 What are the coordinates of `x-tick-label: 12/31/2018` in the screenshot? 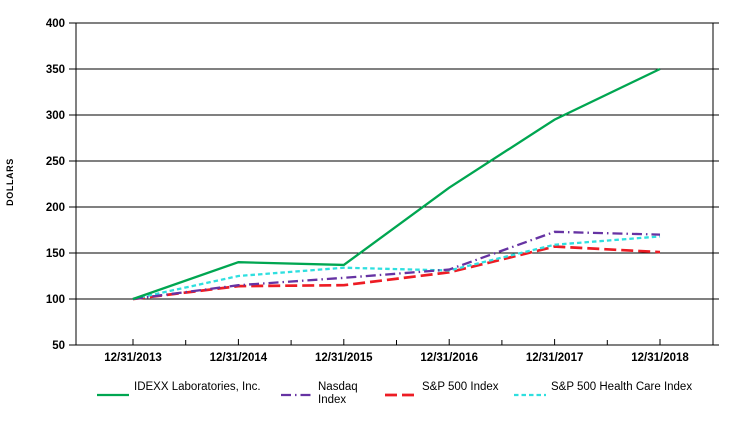 It's located at (660, 358).